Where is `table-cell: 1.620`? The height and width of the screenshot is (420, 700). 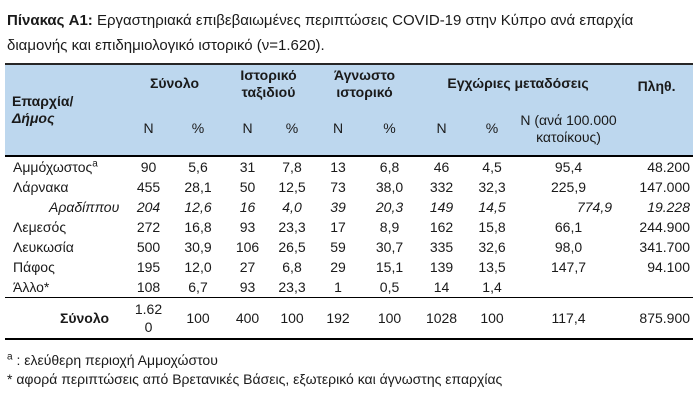
table-cell: 1.620 is located at coordinates (148, 318).